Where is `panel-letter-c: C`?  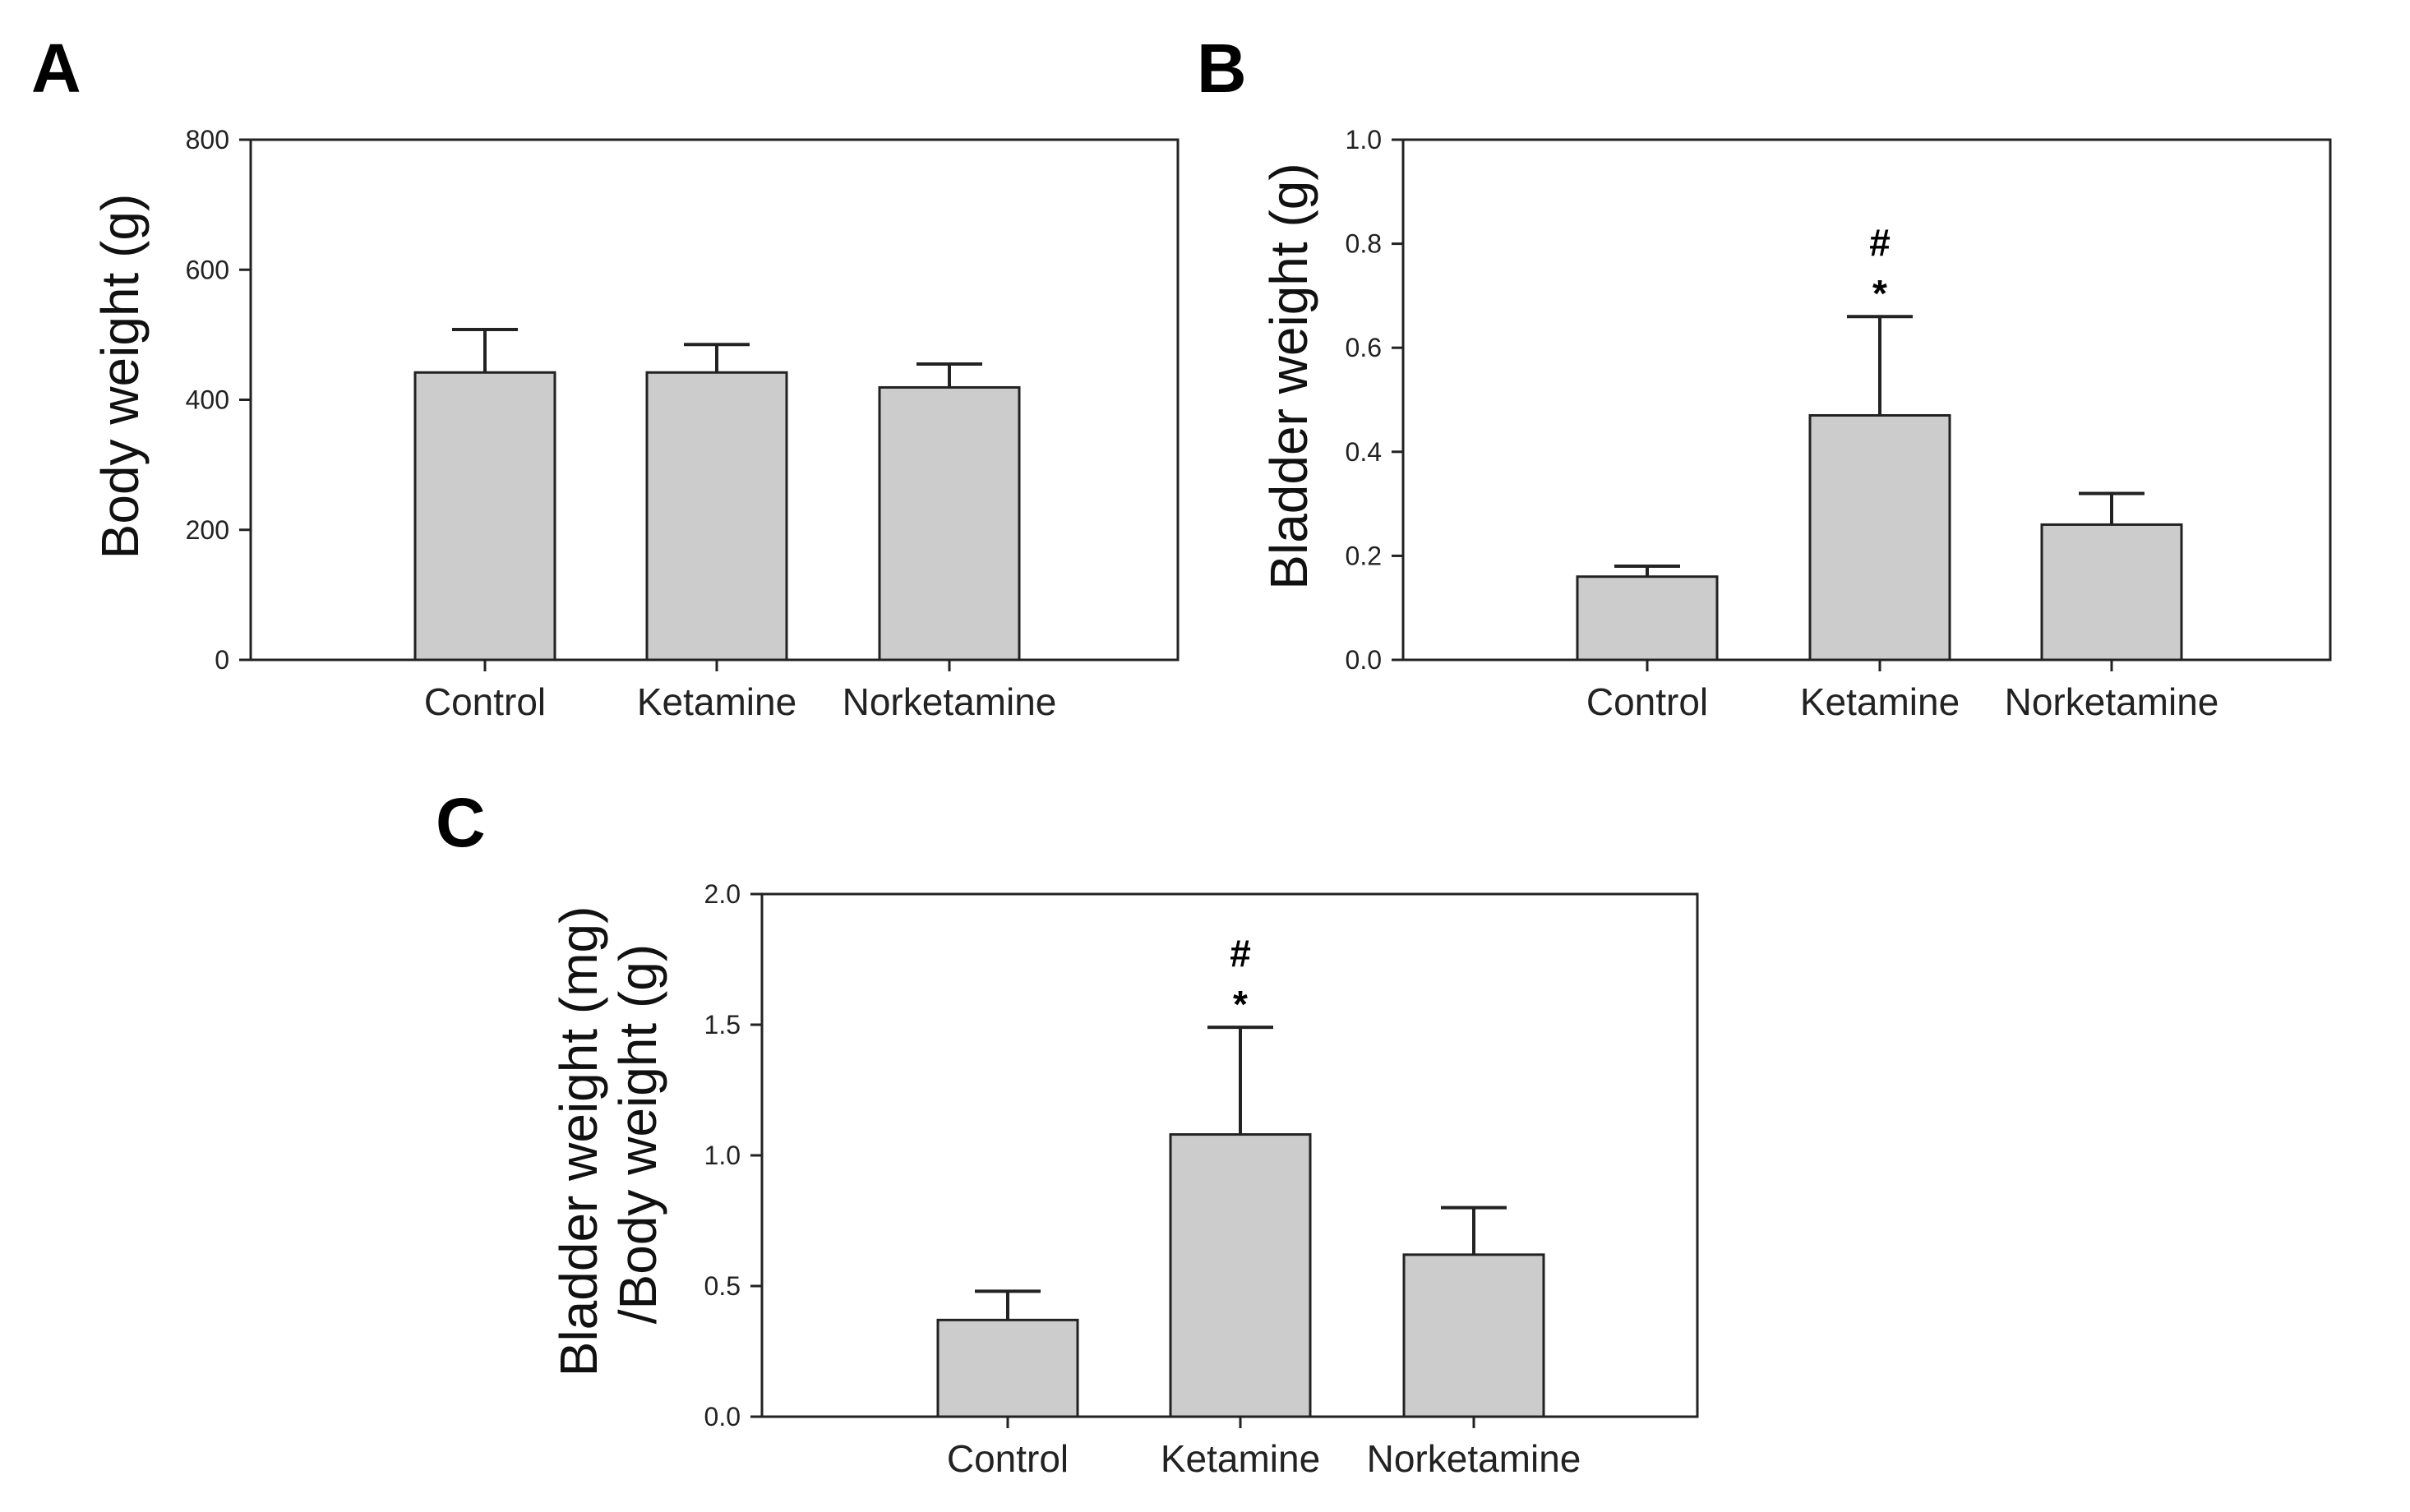 panel-letter-c: C is located at coordinates (461, 823).